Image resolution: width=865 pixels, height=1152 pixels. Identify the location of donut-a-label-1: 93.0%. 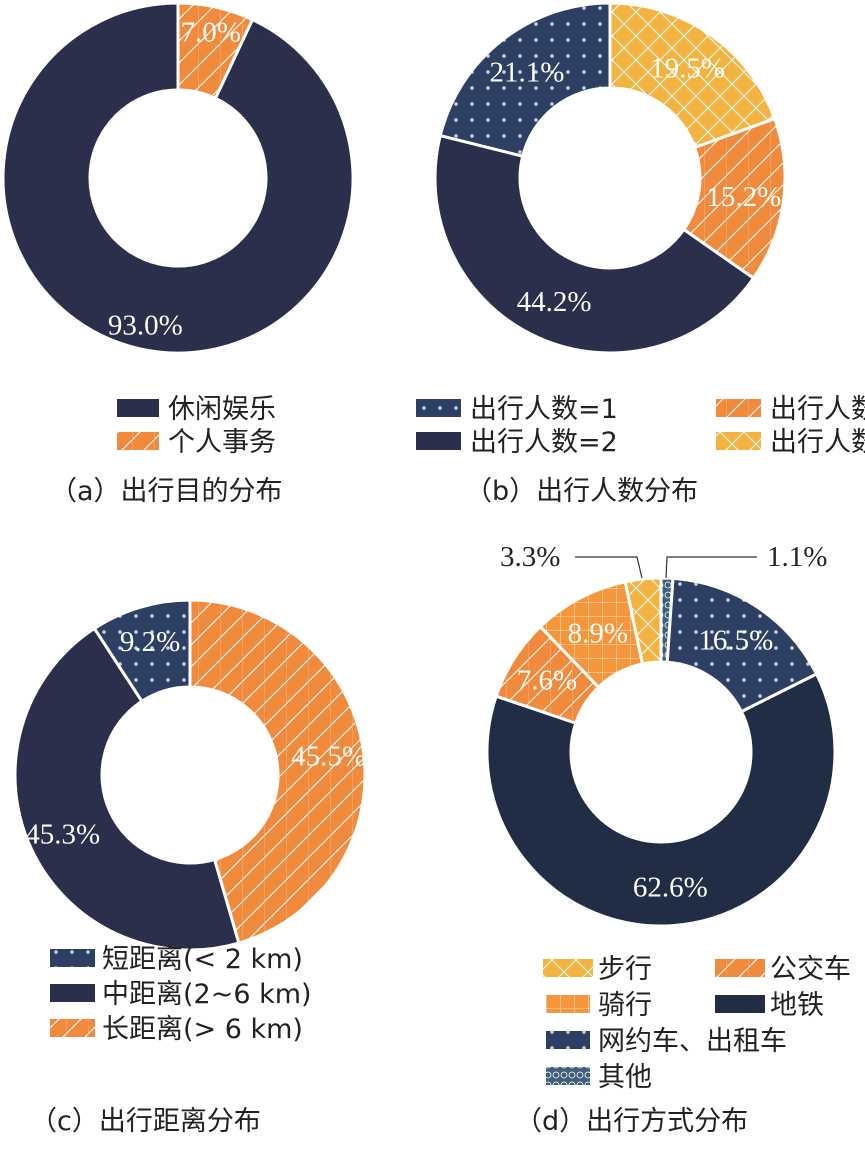
(145, 325).